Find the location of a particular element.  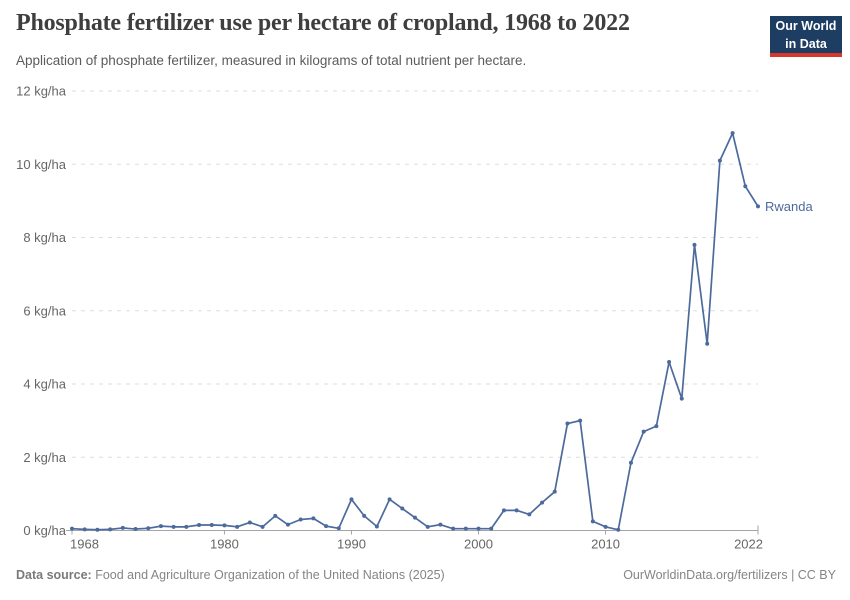

series-label-rwanda: Rwanda is located at coordinates (789, 206).